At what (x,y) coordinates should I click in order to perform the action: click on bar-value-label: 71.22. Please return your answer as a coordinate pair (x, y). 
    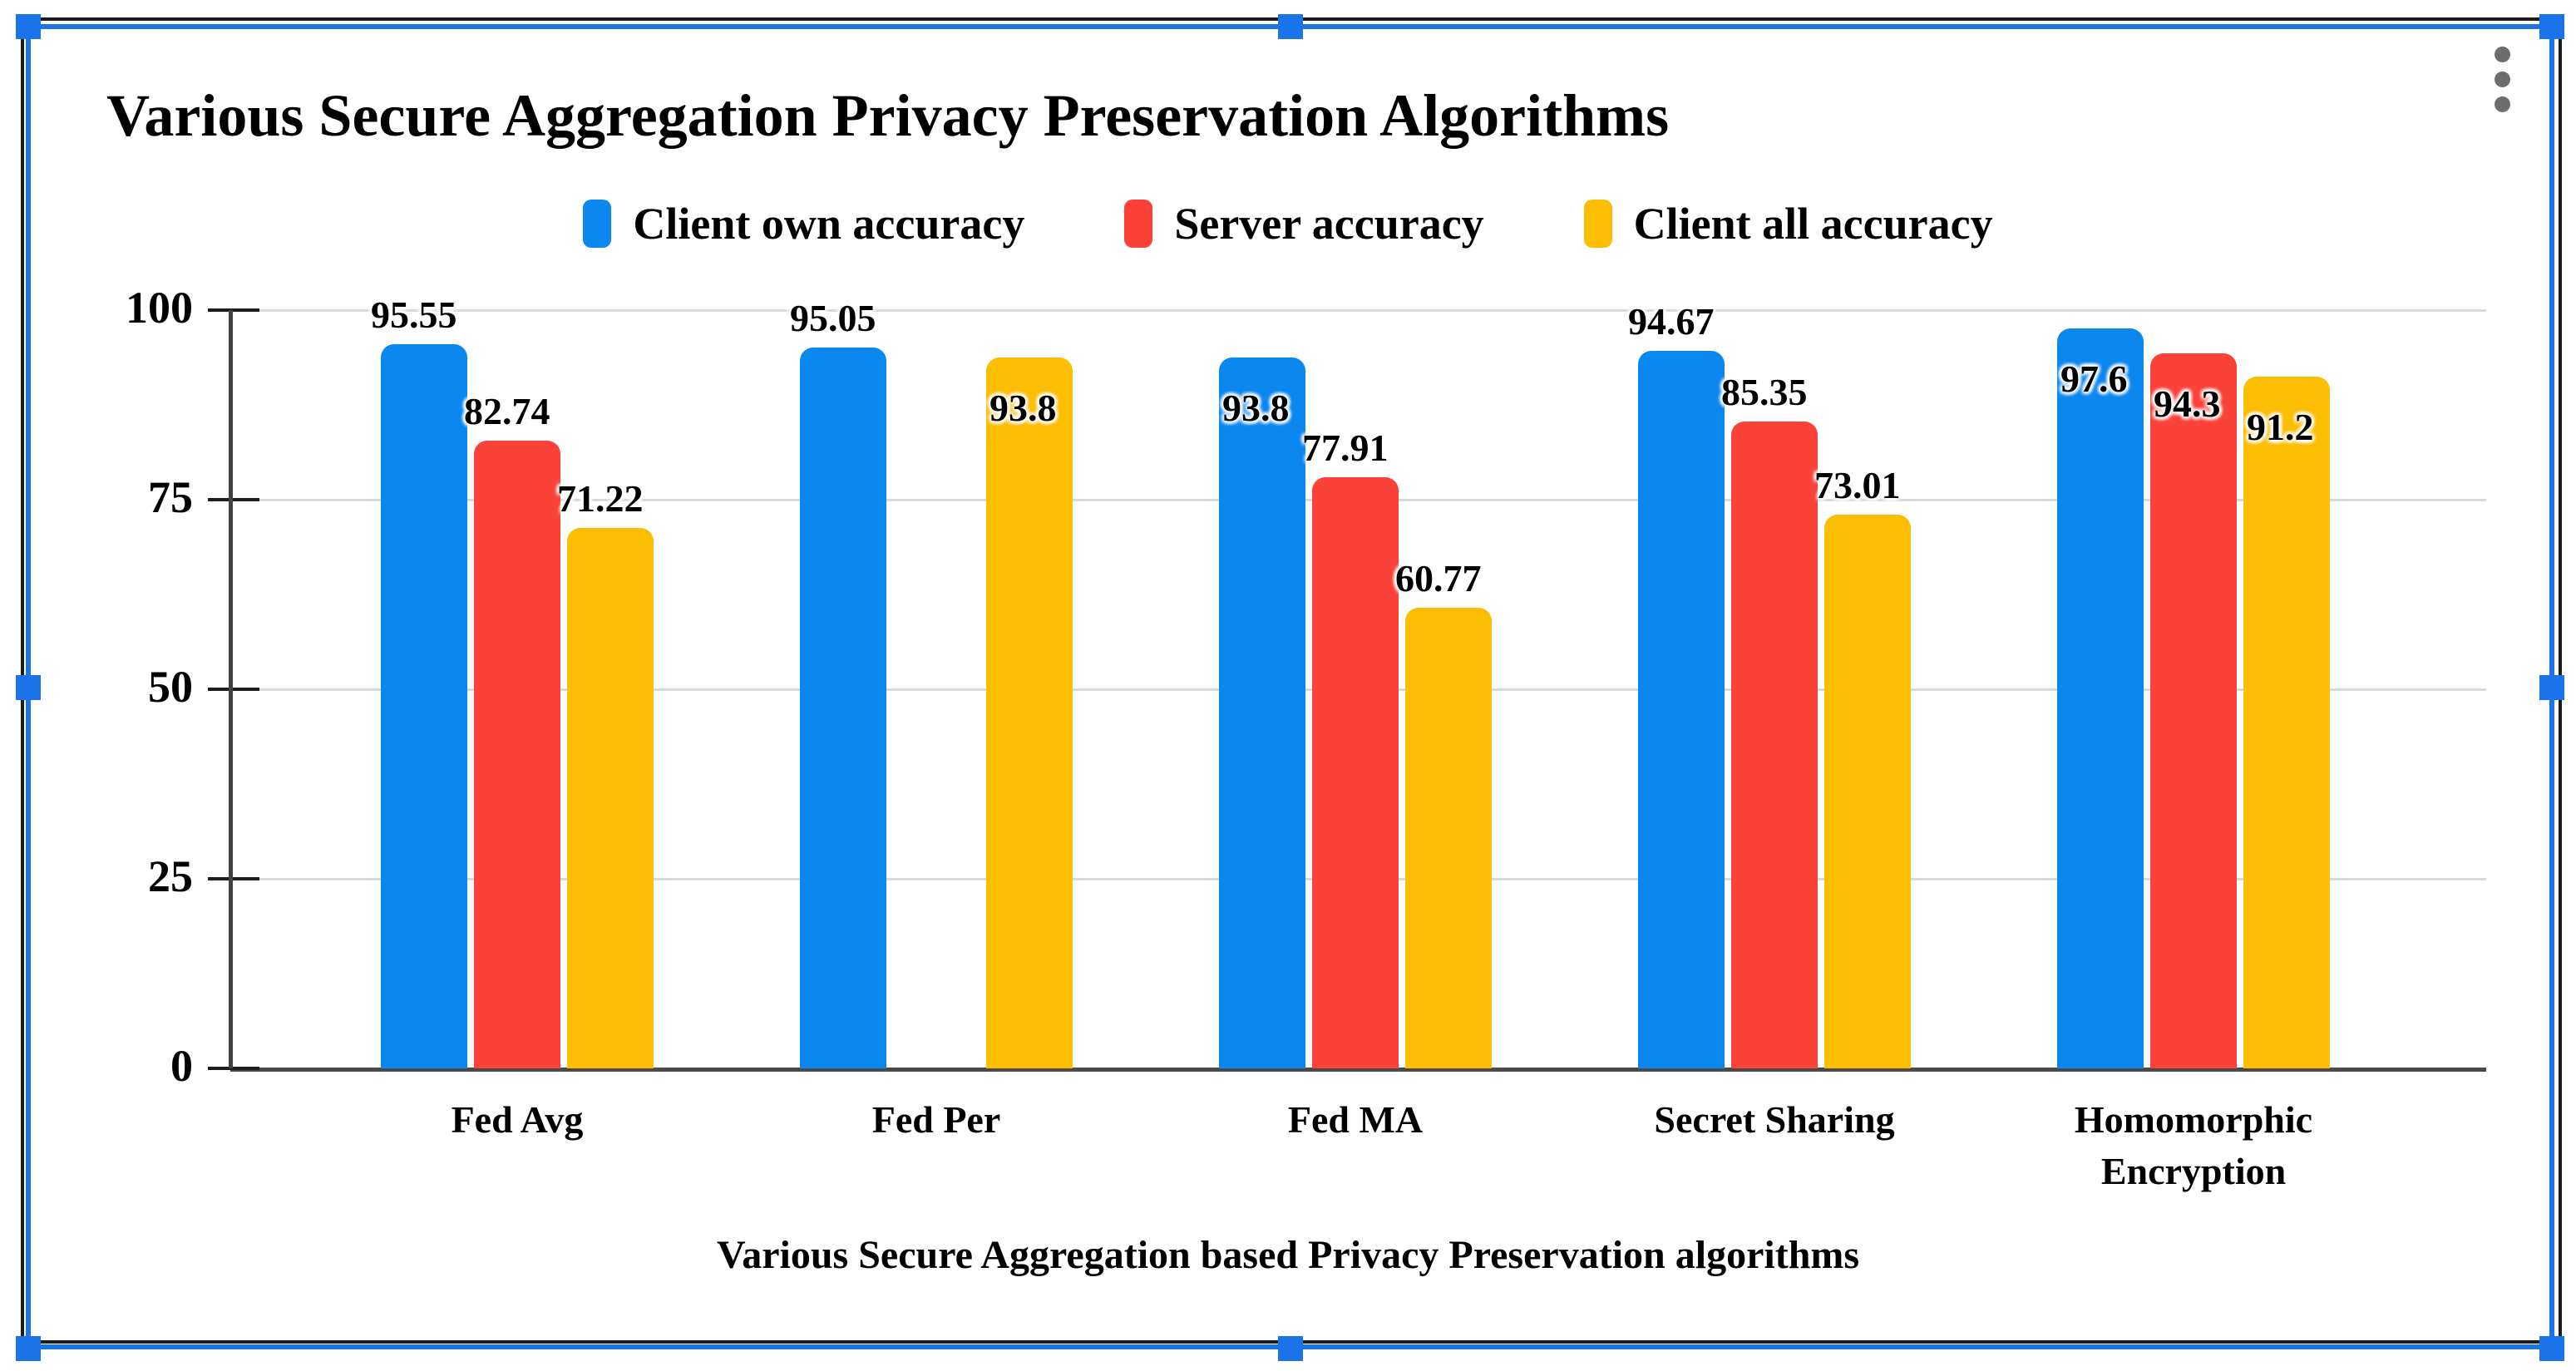
    Looking at the image, I should click on (600, 499).